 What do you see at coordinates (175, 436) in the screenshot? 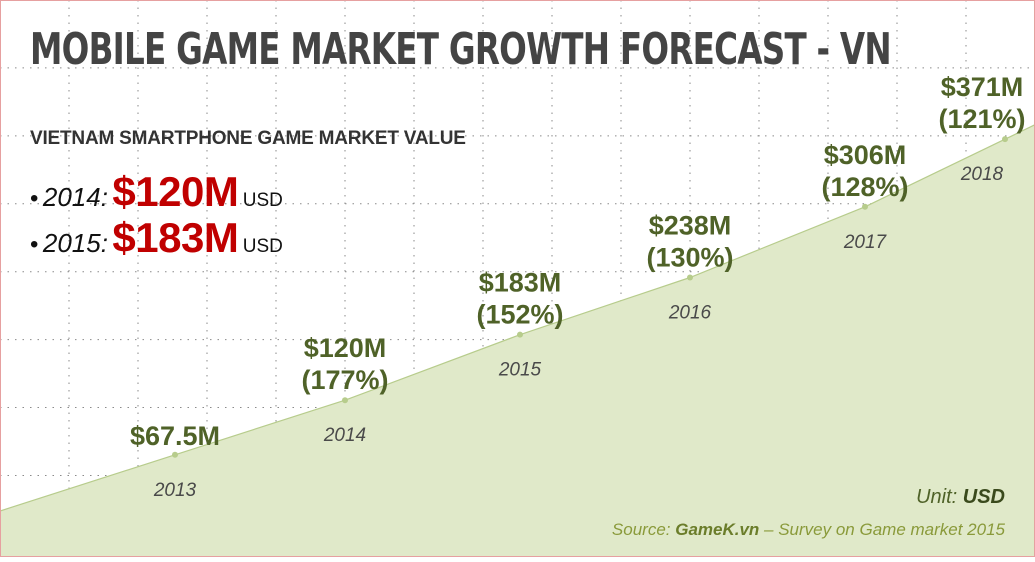
I see `value-label: $67.5M` at bounding box center [175, 436].